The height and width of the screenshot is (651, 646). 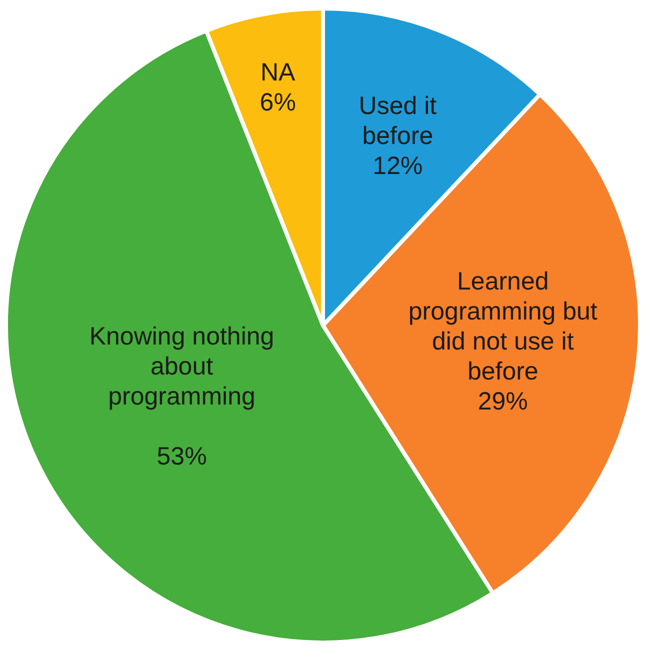 I want to click on data-label: 12%, so click(x=397, y=166).